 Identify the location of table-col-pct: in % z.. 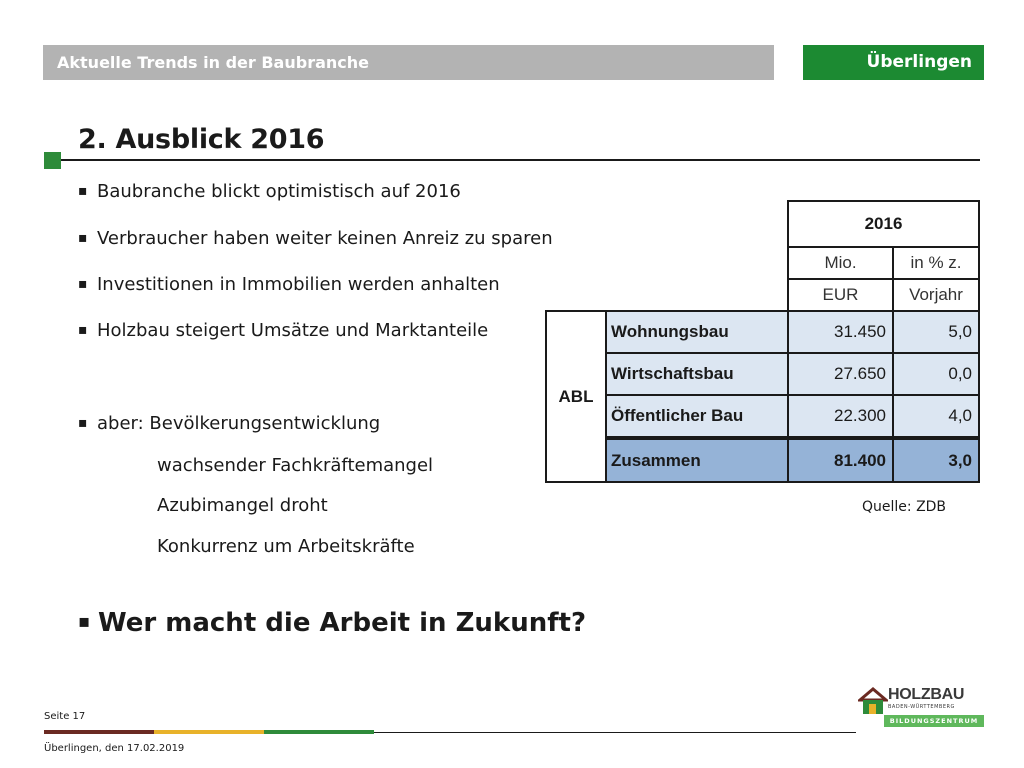
(936, 263).